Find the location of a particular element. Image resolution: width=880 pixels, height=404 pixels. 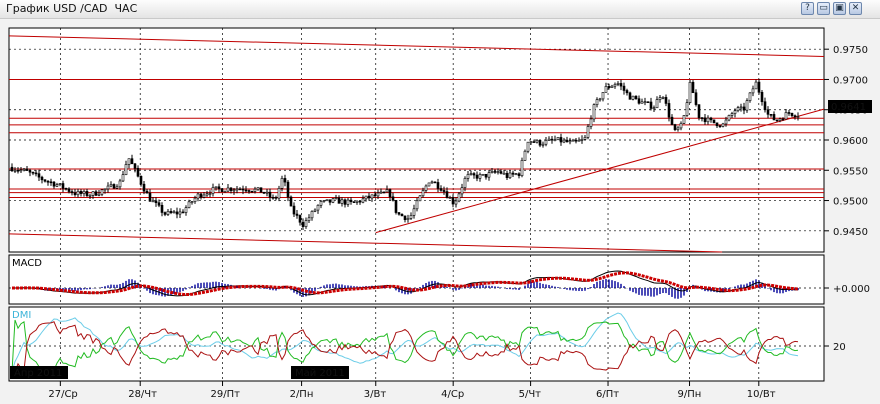

minimize-button: ▭ is located at coordinates (823, 8).